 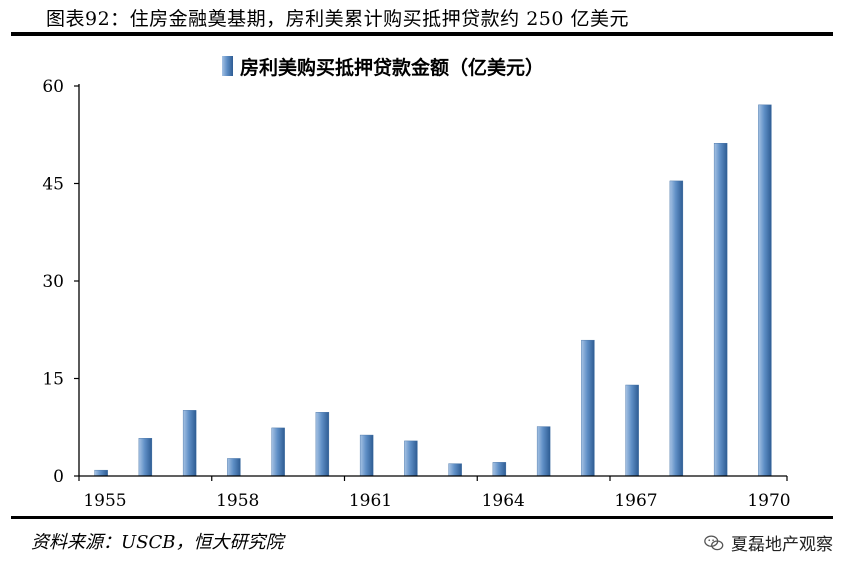 What do you see at coordinates (543, 451) in the screenshot?
I see `bar-1965` at bounding box center [543, 451].